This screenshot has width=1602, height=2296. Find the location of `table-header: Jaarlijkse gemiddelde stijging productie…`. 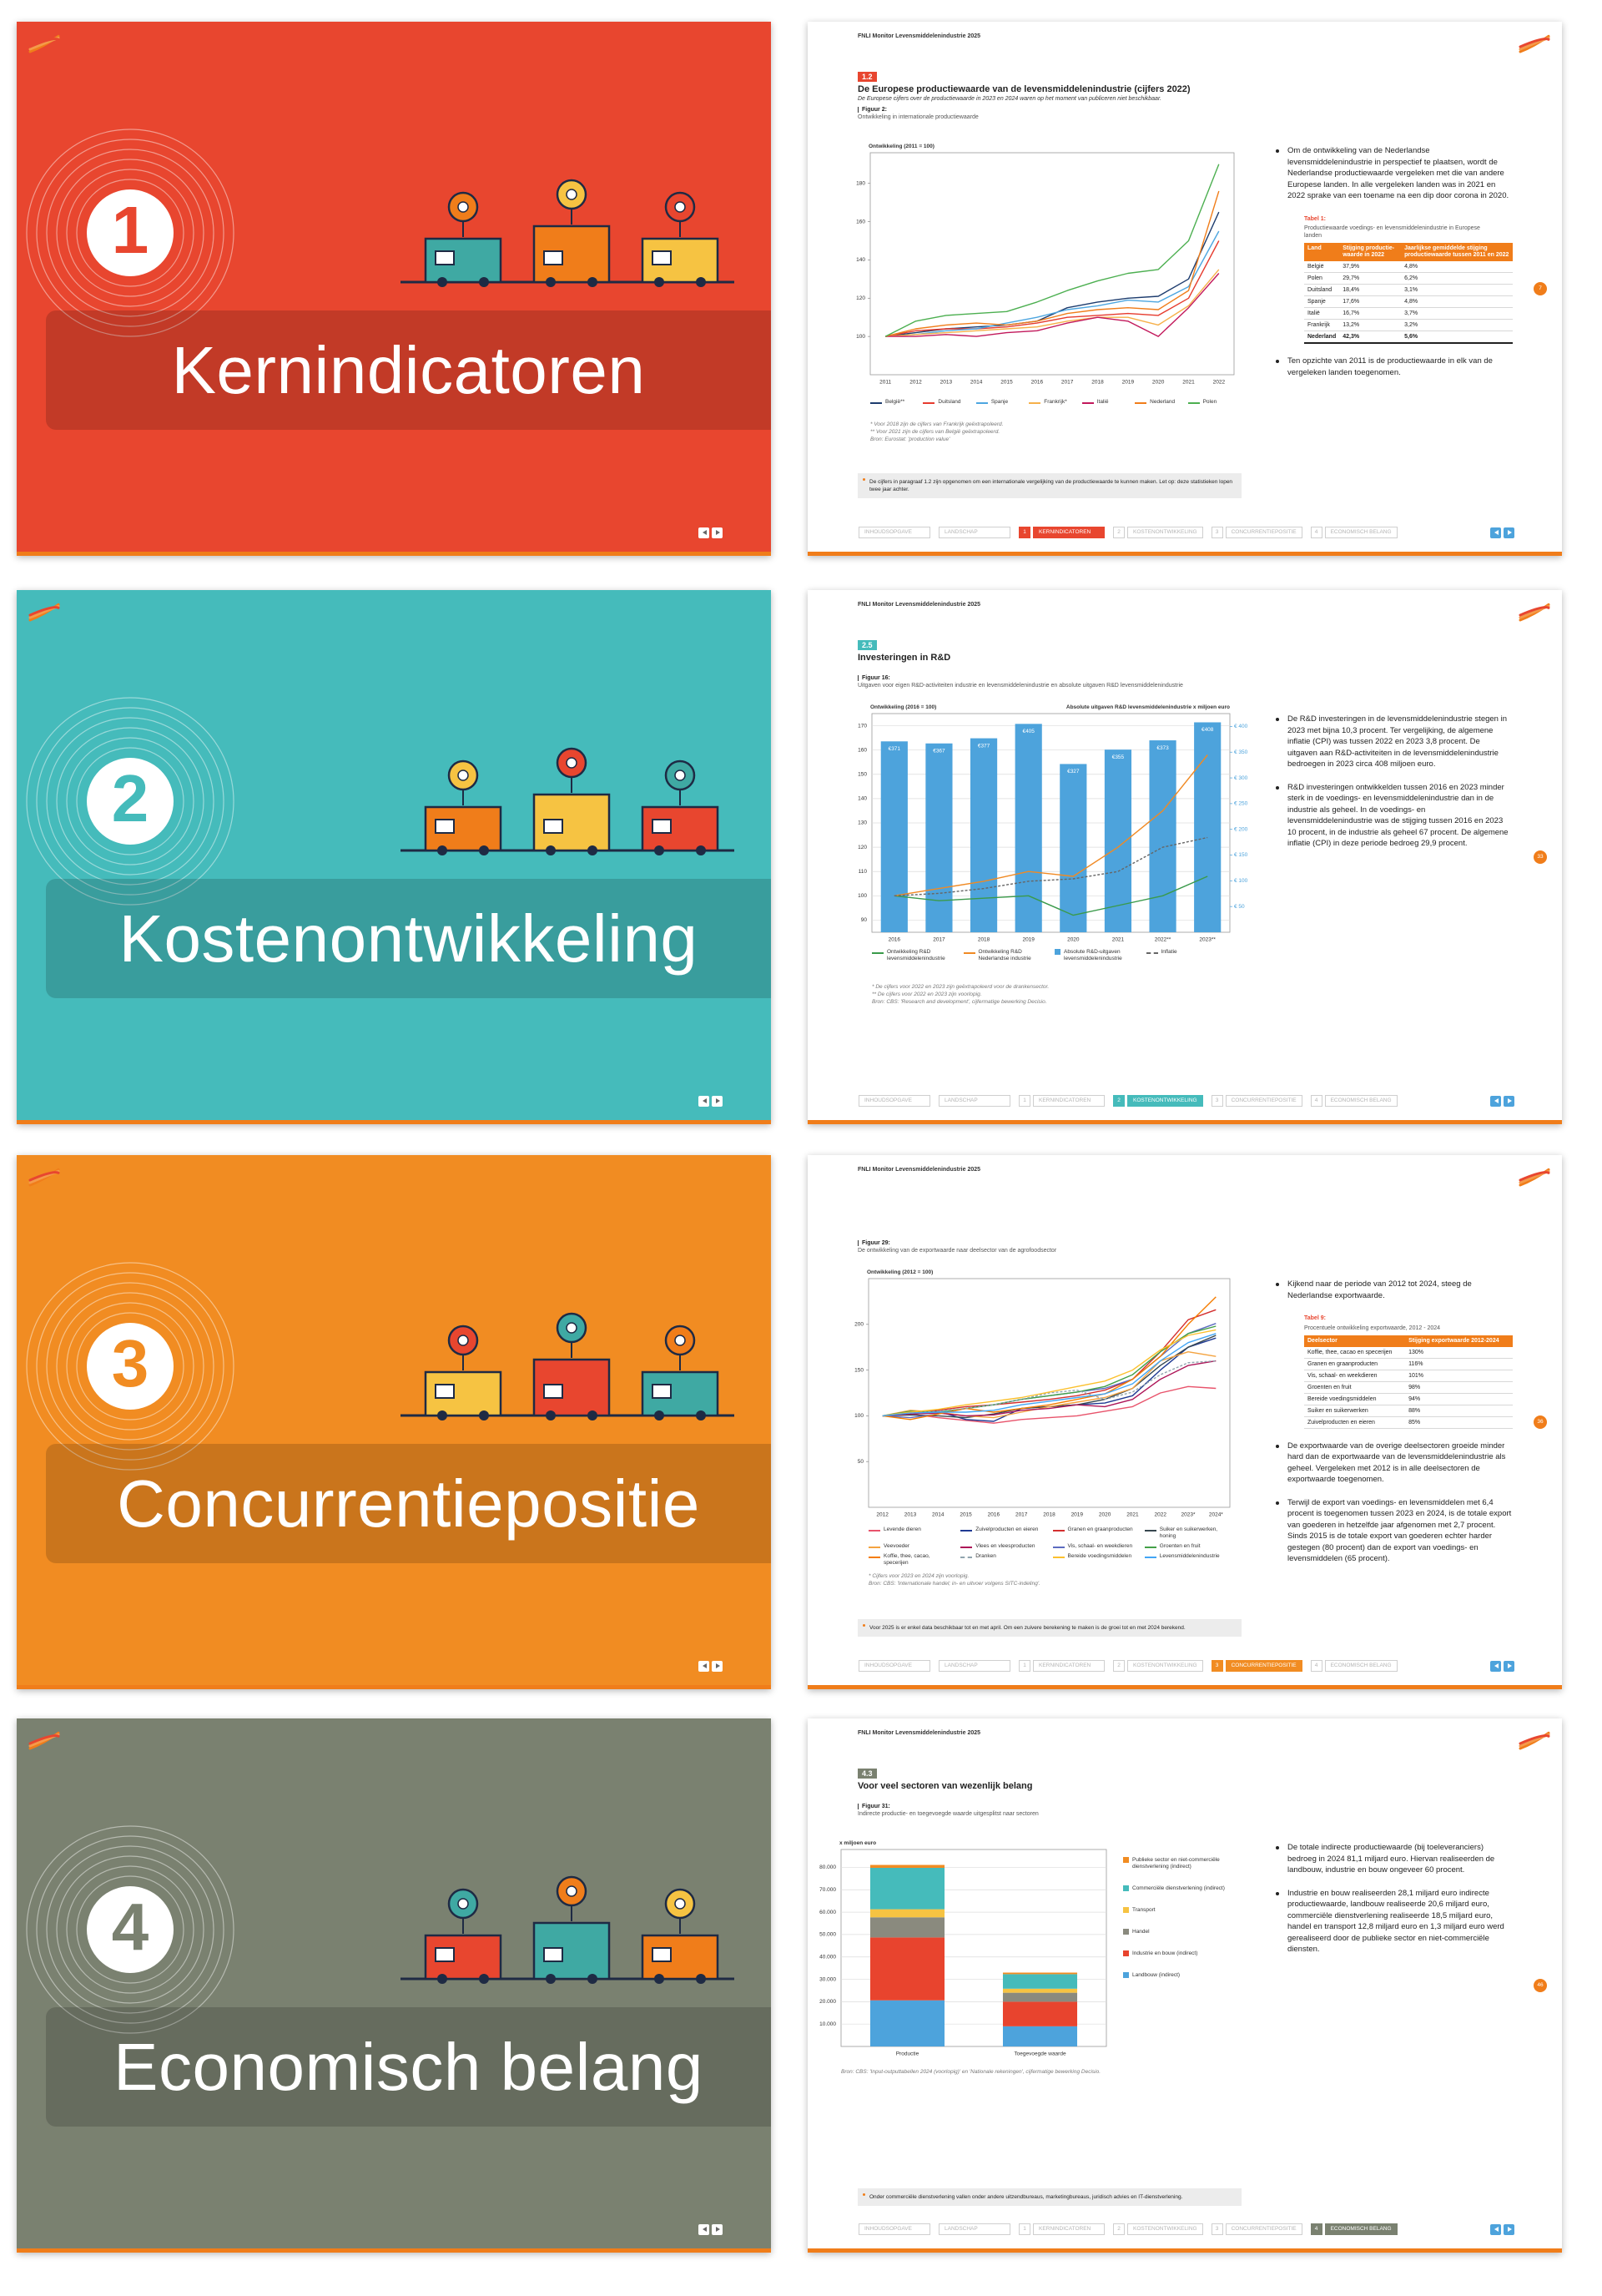

table-header: Jaarlijkse gemiddelde stijging productie… is located at coordinates (1457, 252).